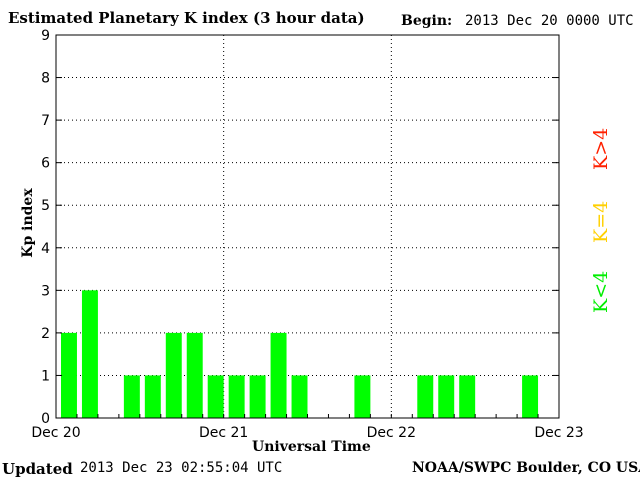  I want to click on begin-label: Begin:, so click(427, 21).